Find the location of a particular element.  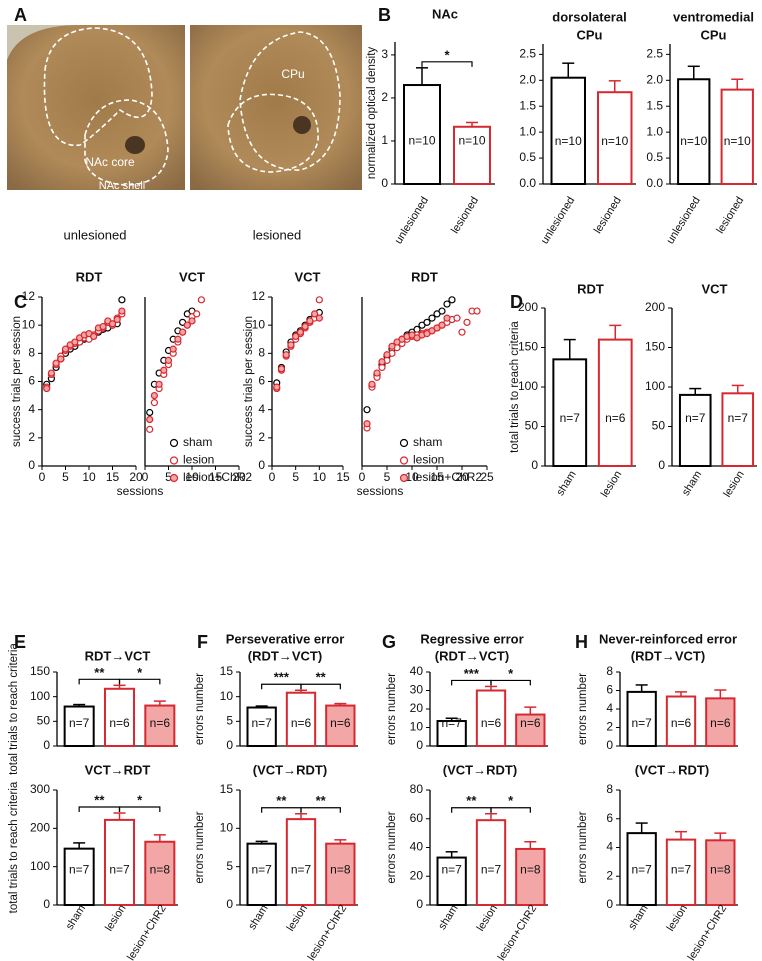

image-label: NAc core is located at coordinates (110, 162).